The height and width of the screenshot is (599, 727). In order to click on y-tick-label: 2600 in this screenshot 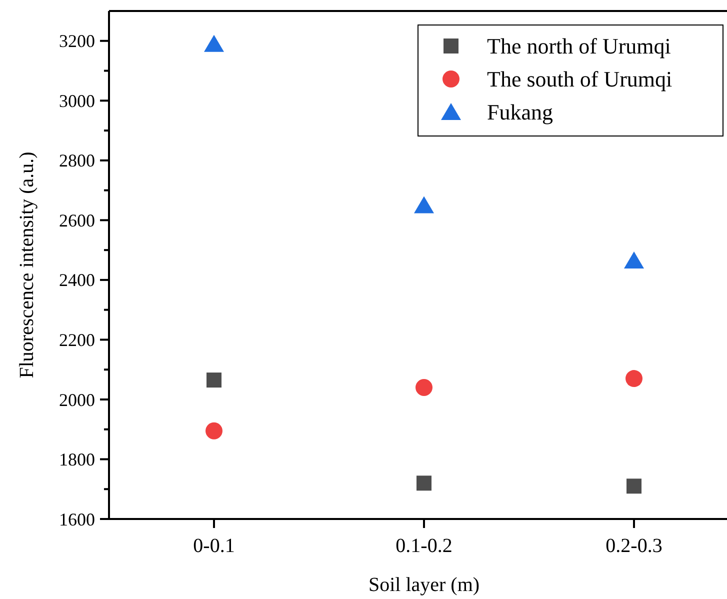, I will do `click(77, 220)`.